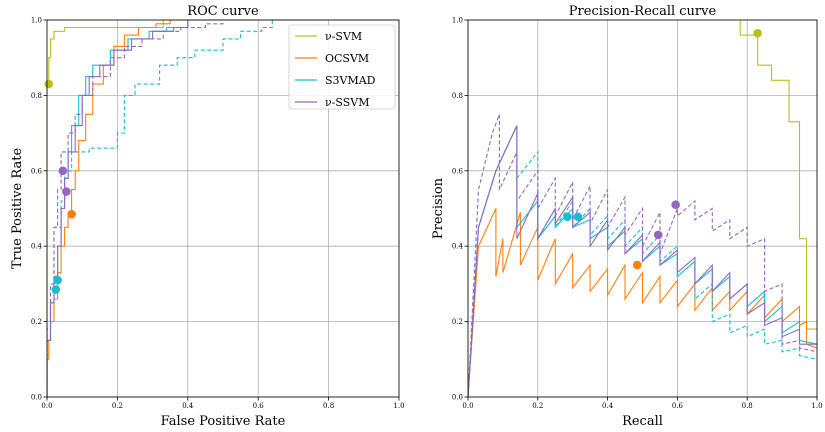 This screenshot has height=432, width=825. I want to click on pr-ytick-label-4: 0.8, so click(457, 96).